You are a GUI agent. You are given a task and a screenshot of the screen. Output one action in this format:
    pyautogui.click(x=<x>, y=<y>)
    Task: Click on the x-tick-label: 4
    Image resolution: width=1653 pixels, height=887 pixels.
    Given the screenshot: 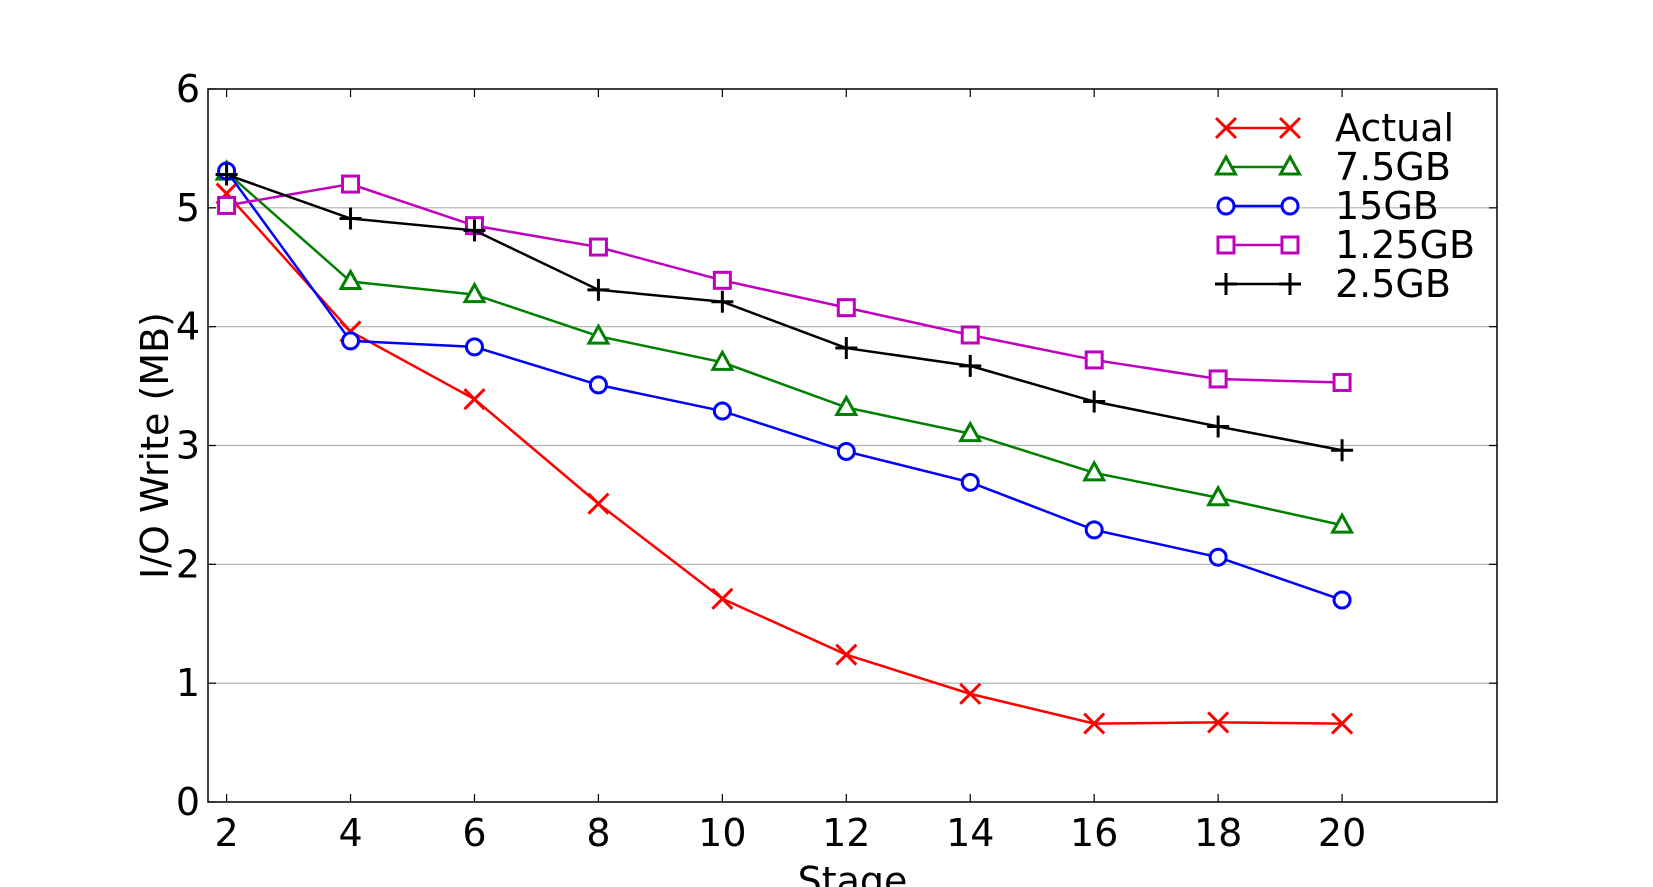 What is the action you would take?
    pyautogui.click(x=350, y=833)
    